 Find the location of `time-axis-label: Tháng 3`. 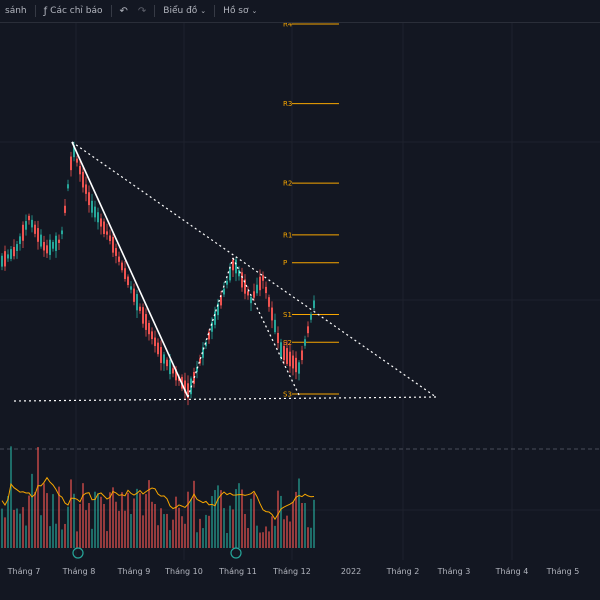

time-axis-label: Tháng 3 is located at coordinates (454, 571).